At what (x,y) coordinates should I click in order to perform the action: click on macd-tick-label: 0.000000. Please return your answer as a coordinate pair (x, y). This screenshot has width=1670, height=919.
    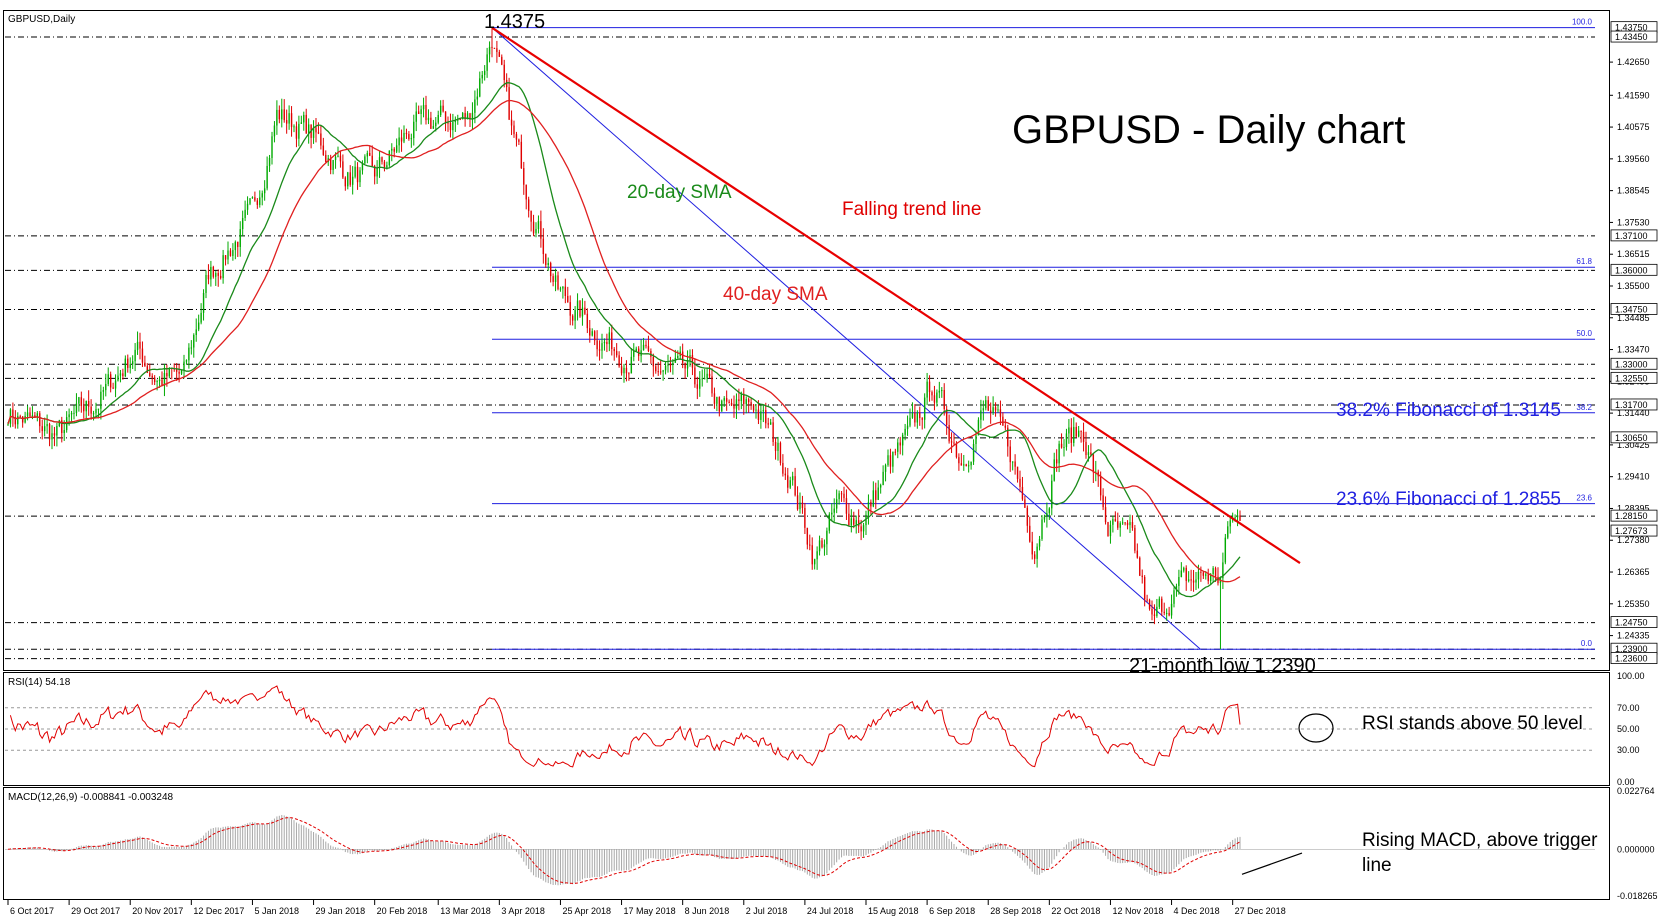
    Looking at the image, I should click on (1636, 849).